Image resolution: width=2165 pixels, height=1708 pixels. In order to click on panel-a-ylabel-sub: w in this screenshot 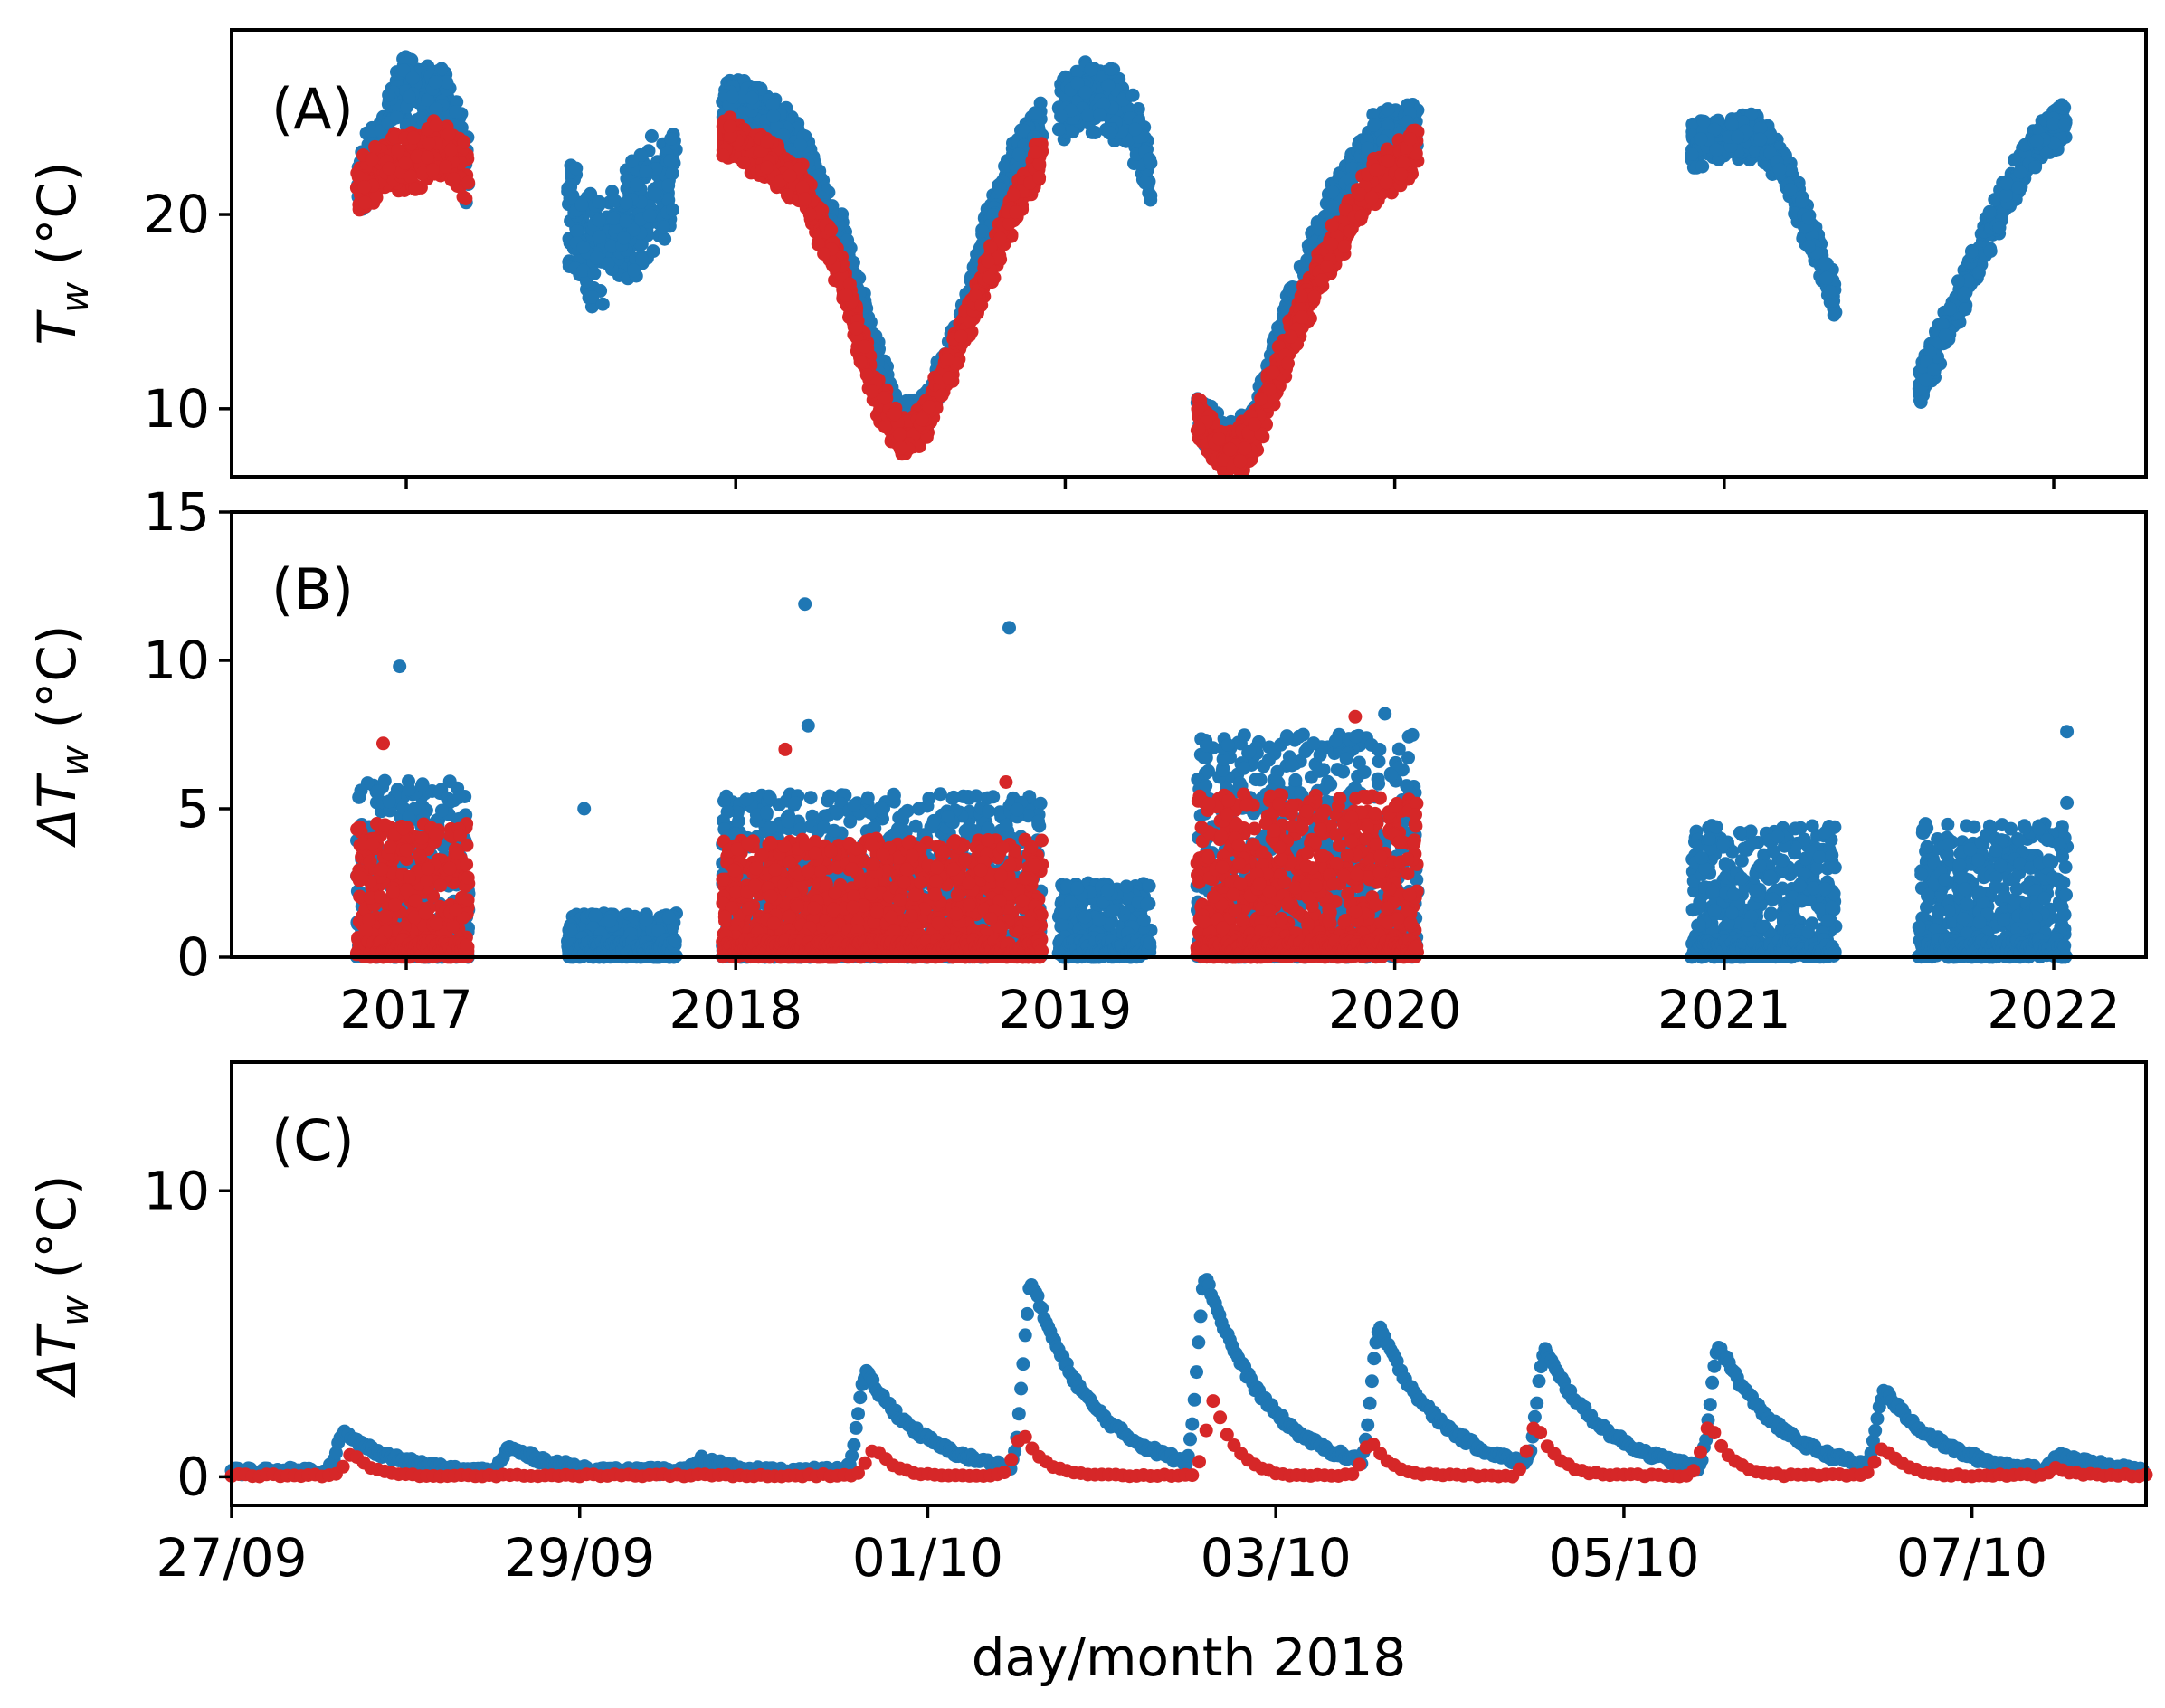, I will do `click(75, 297)`.